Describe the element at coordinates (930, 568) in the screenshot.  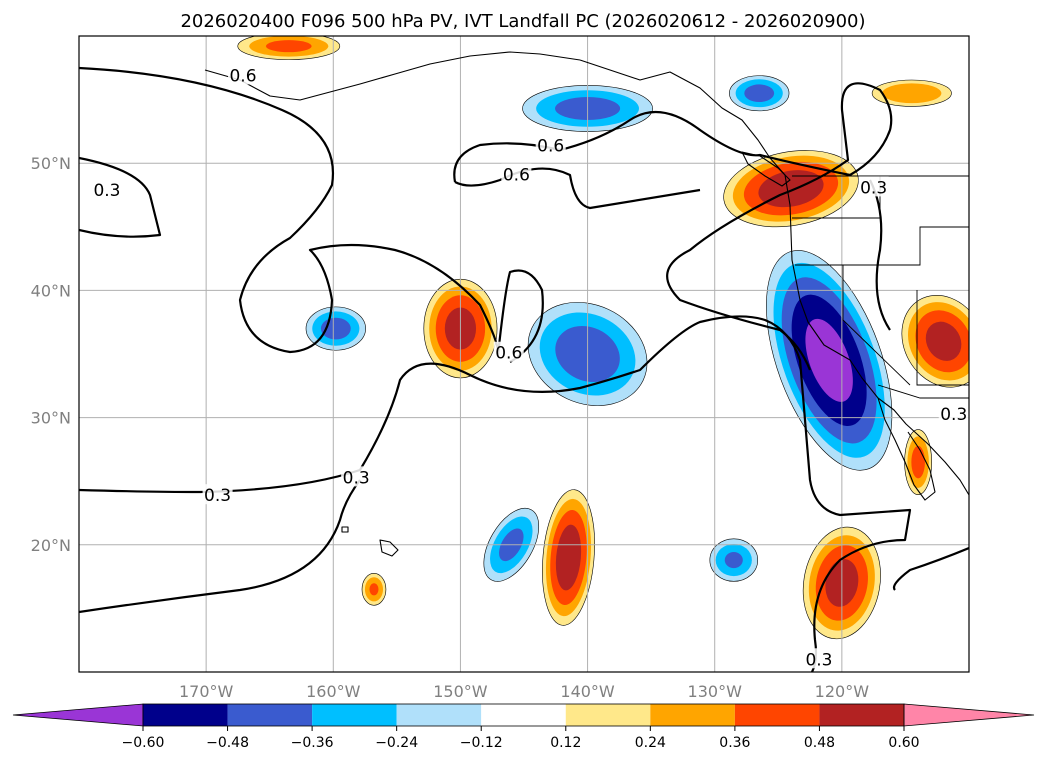
I see `pv-contour-0.3-mexico` at that location.